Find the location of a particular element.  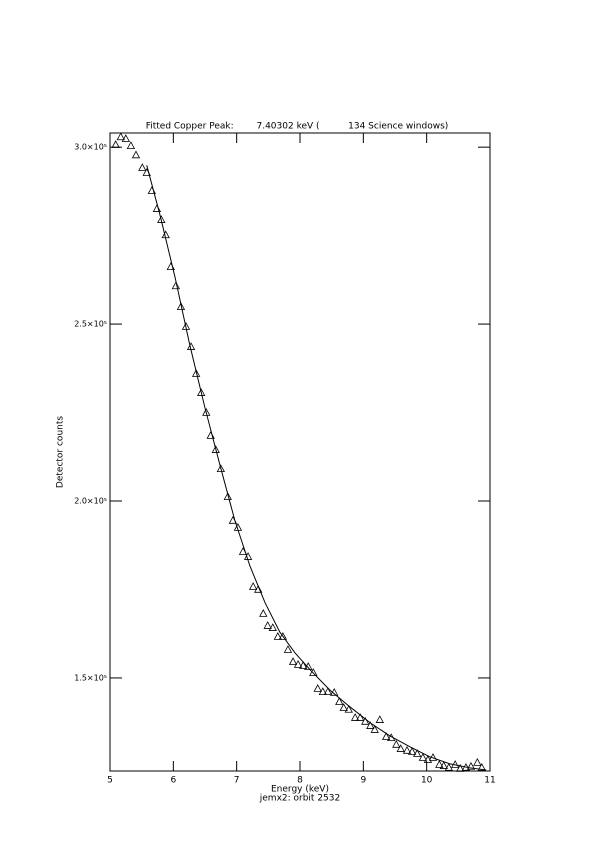

y-tick-label: 1.5×10⁵ is located at coordinates (90, 677).